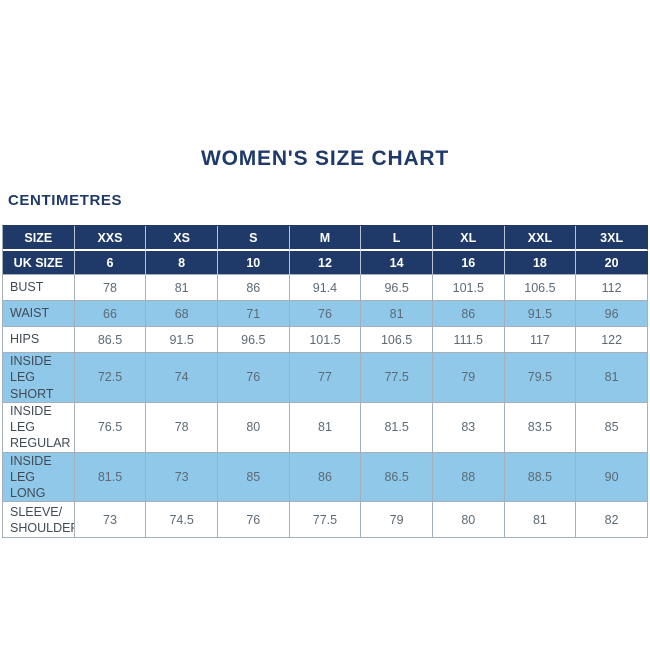 The image size is (650, 650). What do you see at coordinates (325, 158) in the screenshot?
I see `page-title: WOMEN'S SIZE CHART` at bounding box center [325, 158].